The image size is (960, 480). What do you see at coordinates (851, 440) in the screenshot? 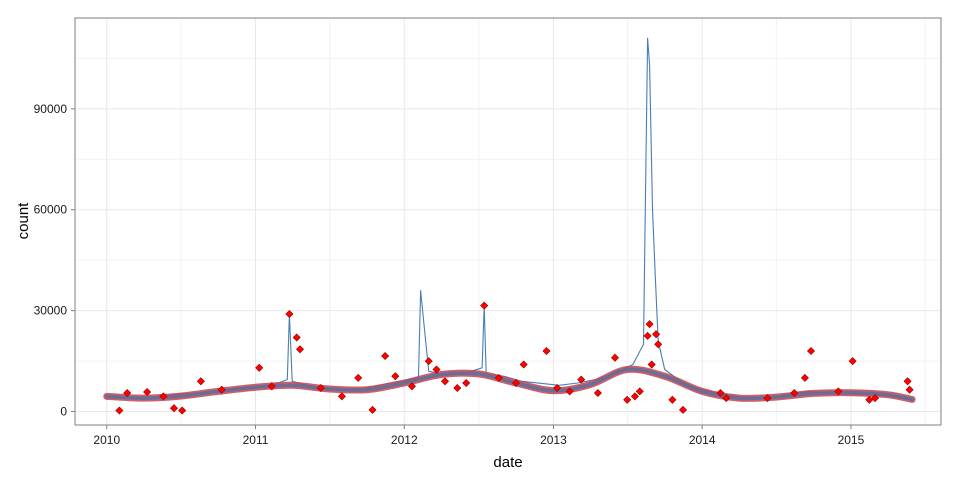
I see `x-tick-label: 2015` at bounding box center [851, 440].